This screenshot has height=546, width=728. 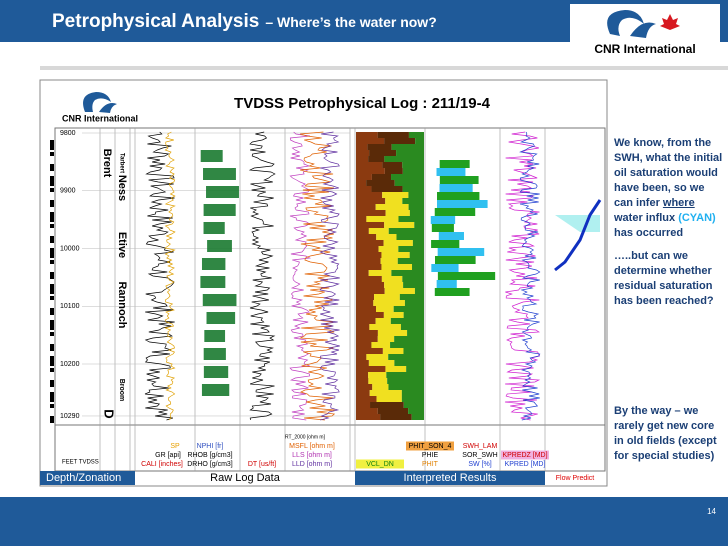 I want to click on log-title: TVDSS Petrophysical Log : 211/19-4, so click(x=362, y=103).